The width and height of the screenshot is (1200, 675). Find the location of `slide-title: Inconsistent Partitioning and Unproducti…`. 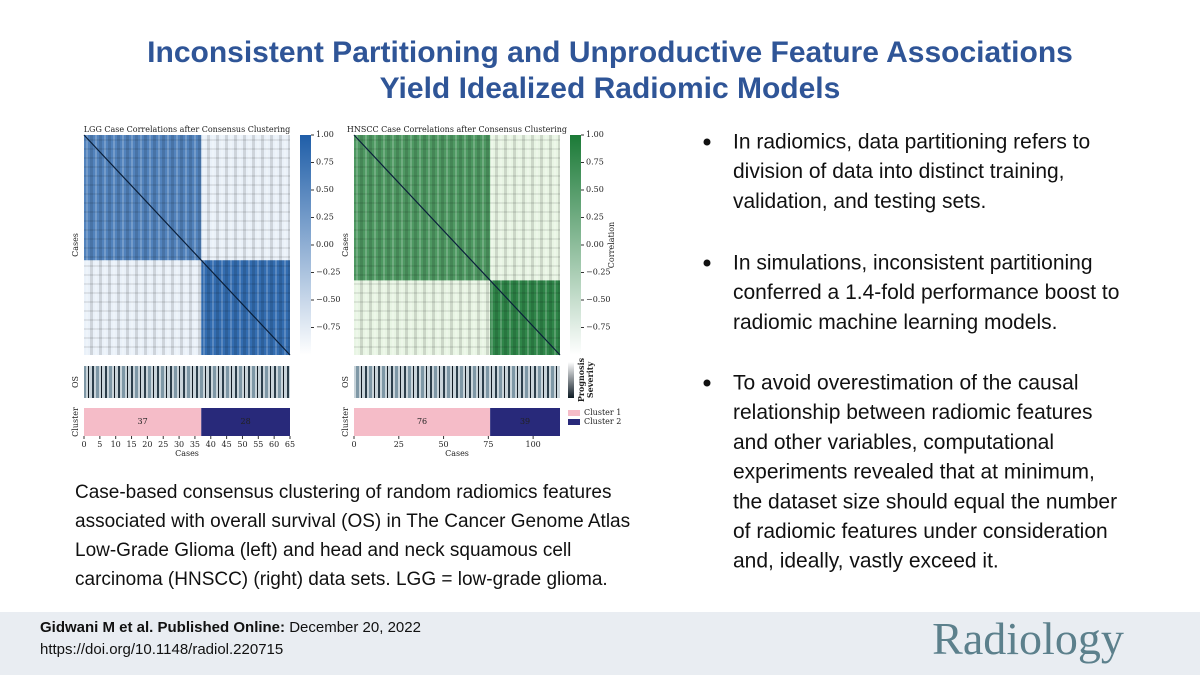

slide-title: Inconsistent Partitioning and Unproducti… is located at coordinates (610, 52).